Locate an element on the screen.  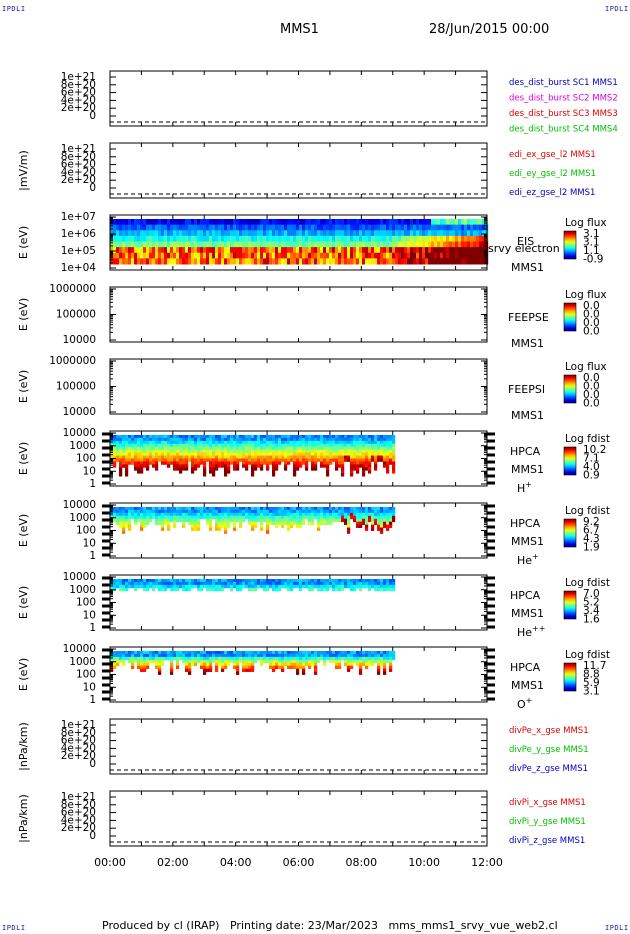
legend-entry: des_dist_burst SC3 MMS3 is located at coordinates (563, 114).